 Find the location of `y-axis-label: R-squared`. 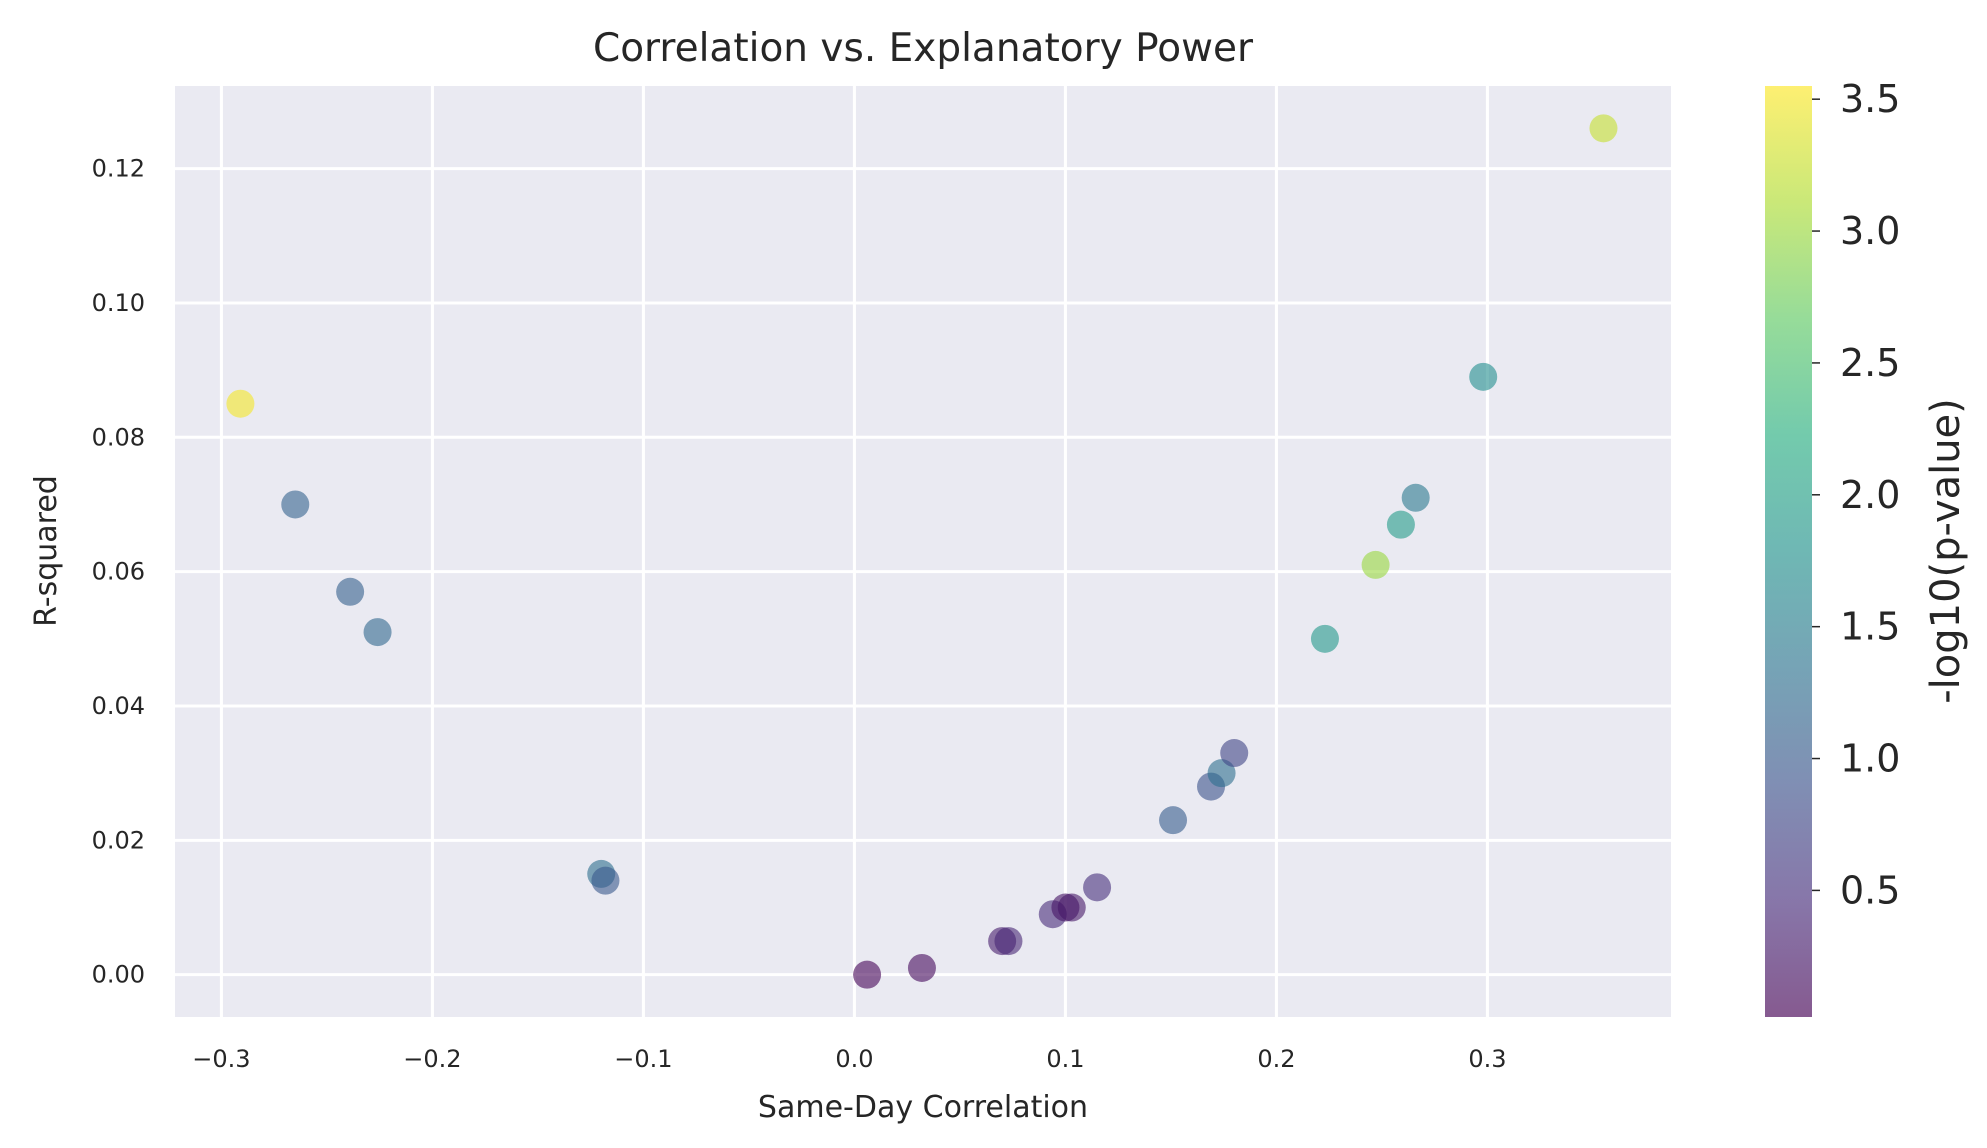

y-axis-label: R-squared is located at coordinates (46, 551).